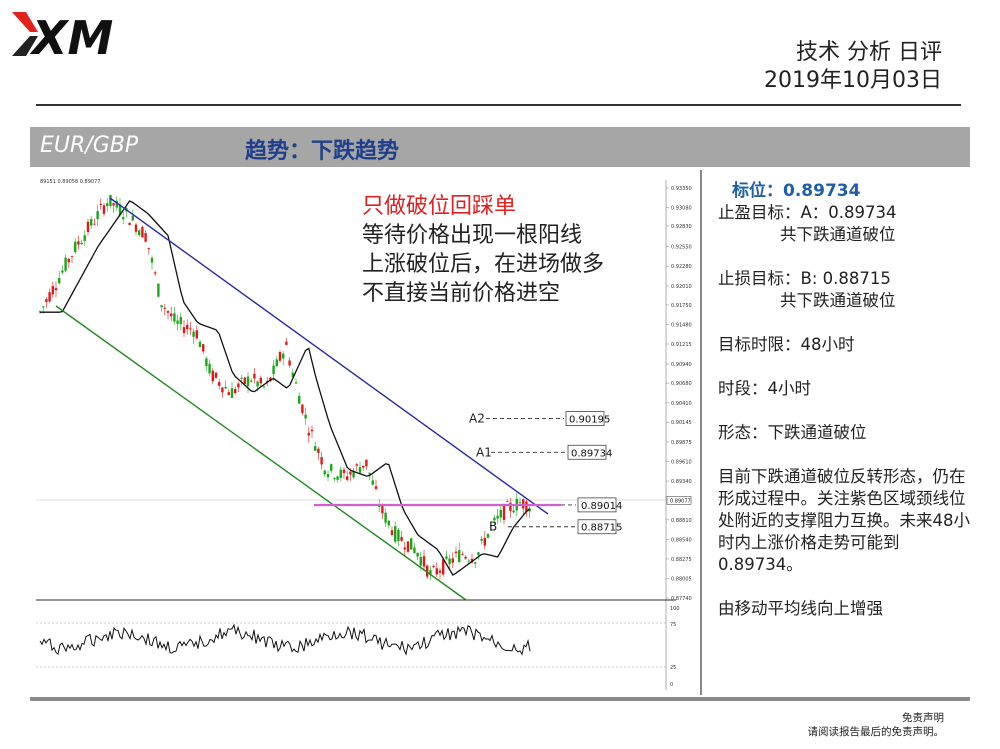 This screenshot has width=1000, height=749. I want to click on y-tick-label: 0.88540, so click(681, 541).